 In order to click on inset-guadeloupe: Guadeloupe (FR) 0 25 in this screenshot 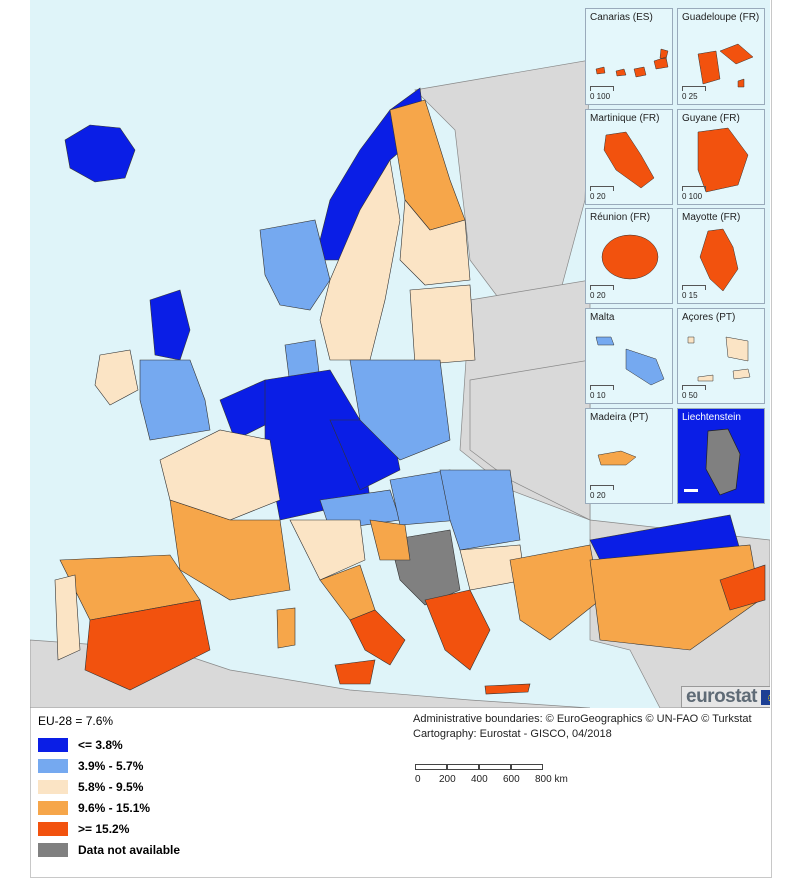, I will do `click(721, 56)`.